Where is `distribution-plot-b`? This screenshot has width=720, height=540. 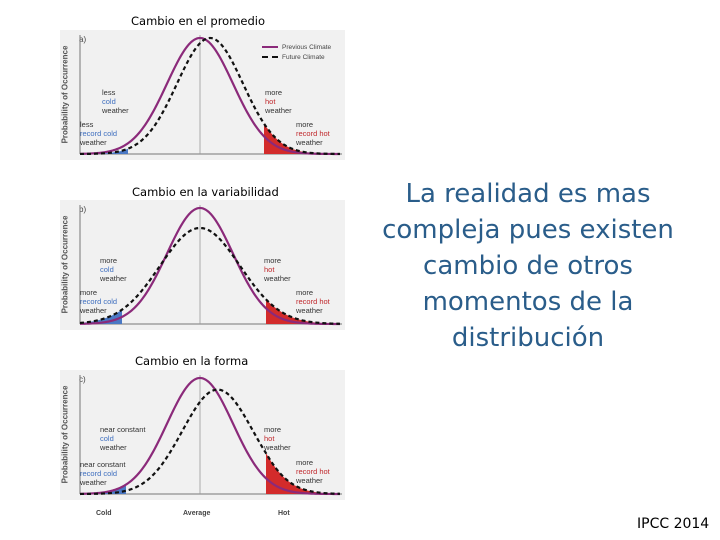 distribution-plot-b is located at coordinates (210, 265).